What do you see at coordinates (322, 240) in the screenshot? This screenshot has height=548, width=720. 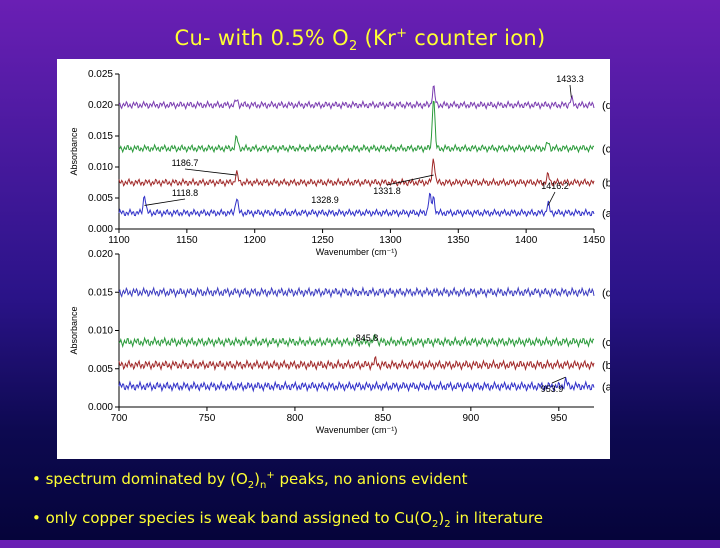 I see `x-tick-label: 1250` at bounding box center [322, 240].